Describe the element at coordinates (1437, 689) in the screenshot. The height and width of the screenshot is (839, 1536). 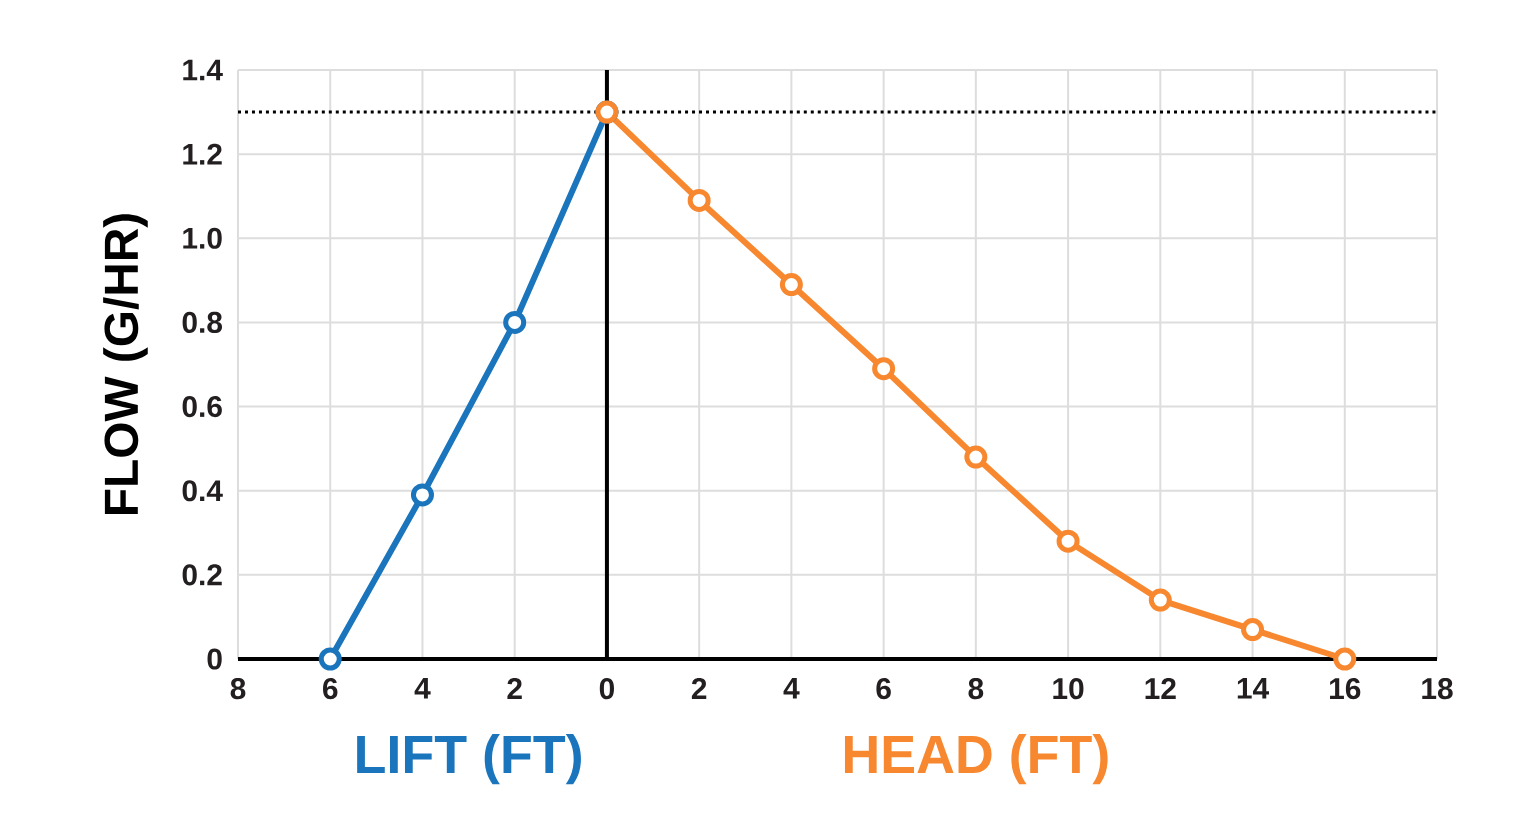
I see `x-tick-label: 18` at that location.